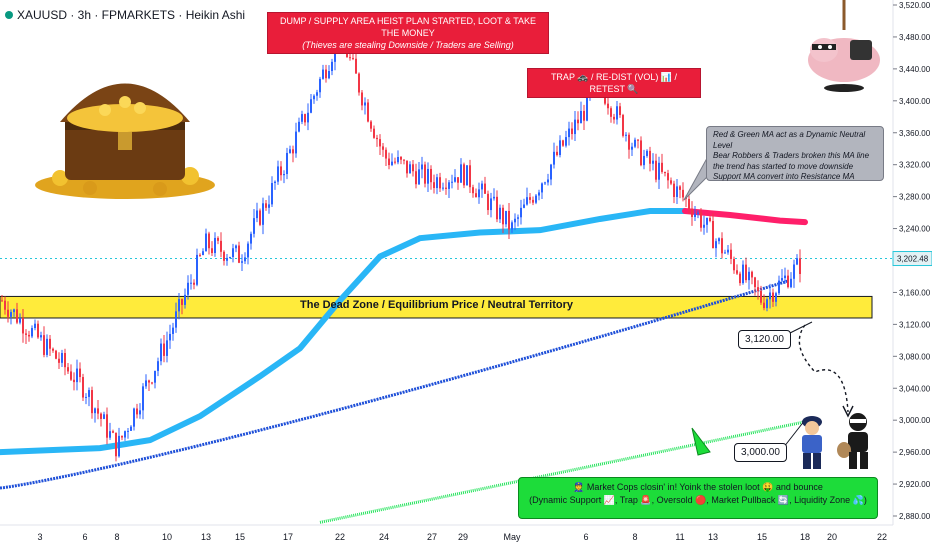  I want to click on x-tick-label: 15, so click(240, 537).